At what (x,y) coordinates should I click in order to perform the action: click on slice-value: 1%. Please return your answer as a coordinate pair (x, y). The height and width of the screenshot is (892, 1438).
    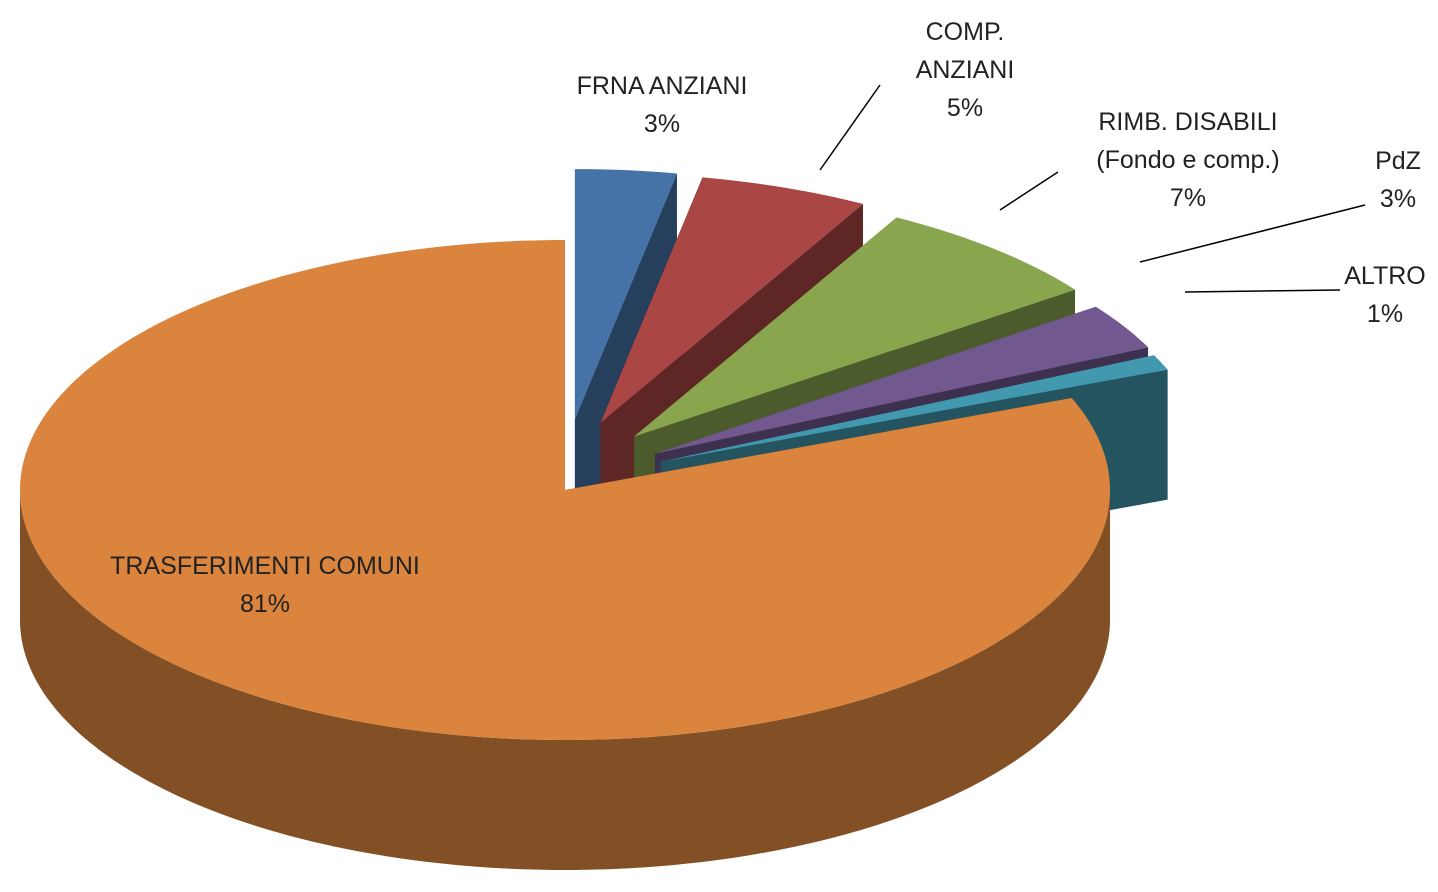
    Looking at the image, I should click on (1385, 314).